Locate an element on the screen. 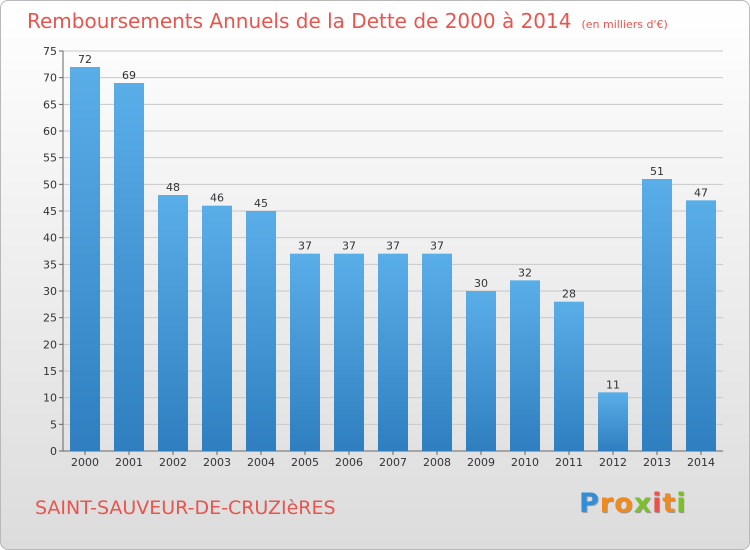 Image resolution: width=750 pixels, height=550 pixels. chart-subtitle: (en milliers d'€) is located at coordinates (624, 24).